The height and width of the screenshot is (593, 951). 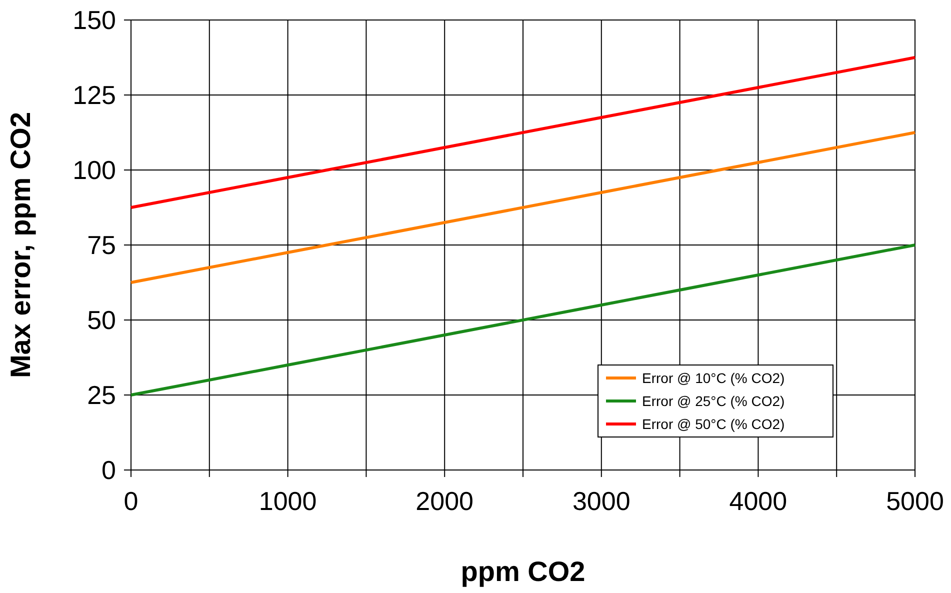 I want to click on y-axis-title: Max error, ppm CO2, so click(x=20, y=245).